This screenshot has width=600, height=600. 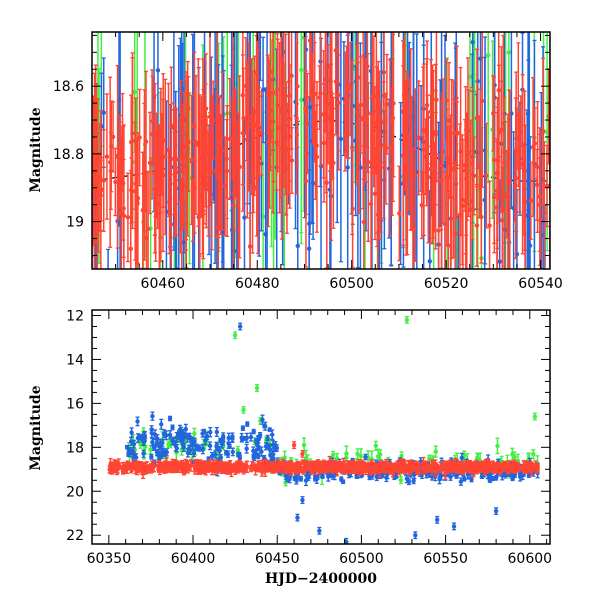 What do you see at coordinates (540, 284) in the screenshot?
I see `x-tick-label: 60540` at bounding box center [540, 284].